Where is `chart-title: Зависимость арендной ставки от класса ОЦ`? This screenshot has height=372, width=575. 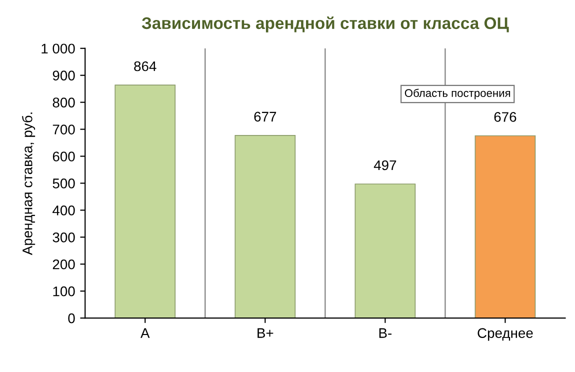
chart-title: Зависимость арендной ставки от класса ОЦ is located at coordinates (325, 24).